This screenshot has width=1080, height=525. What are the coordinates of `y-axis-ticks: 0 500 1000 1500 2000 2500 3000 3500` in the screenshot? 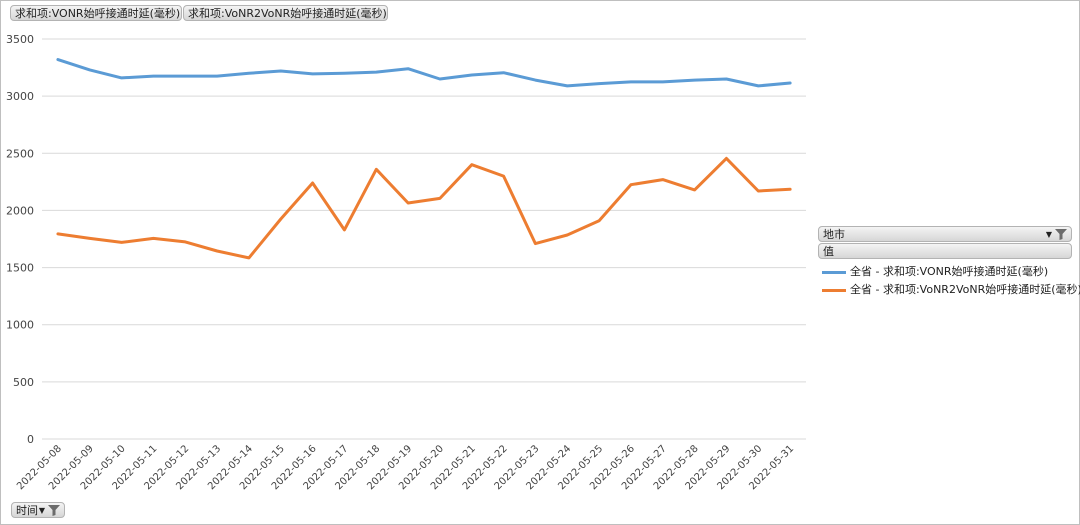 It's located at (20, 239).